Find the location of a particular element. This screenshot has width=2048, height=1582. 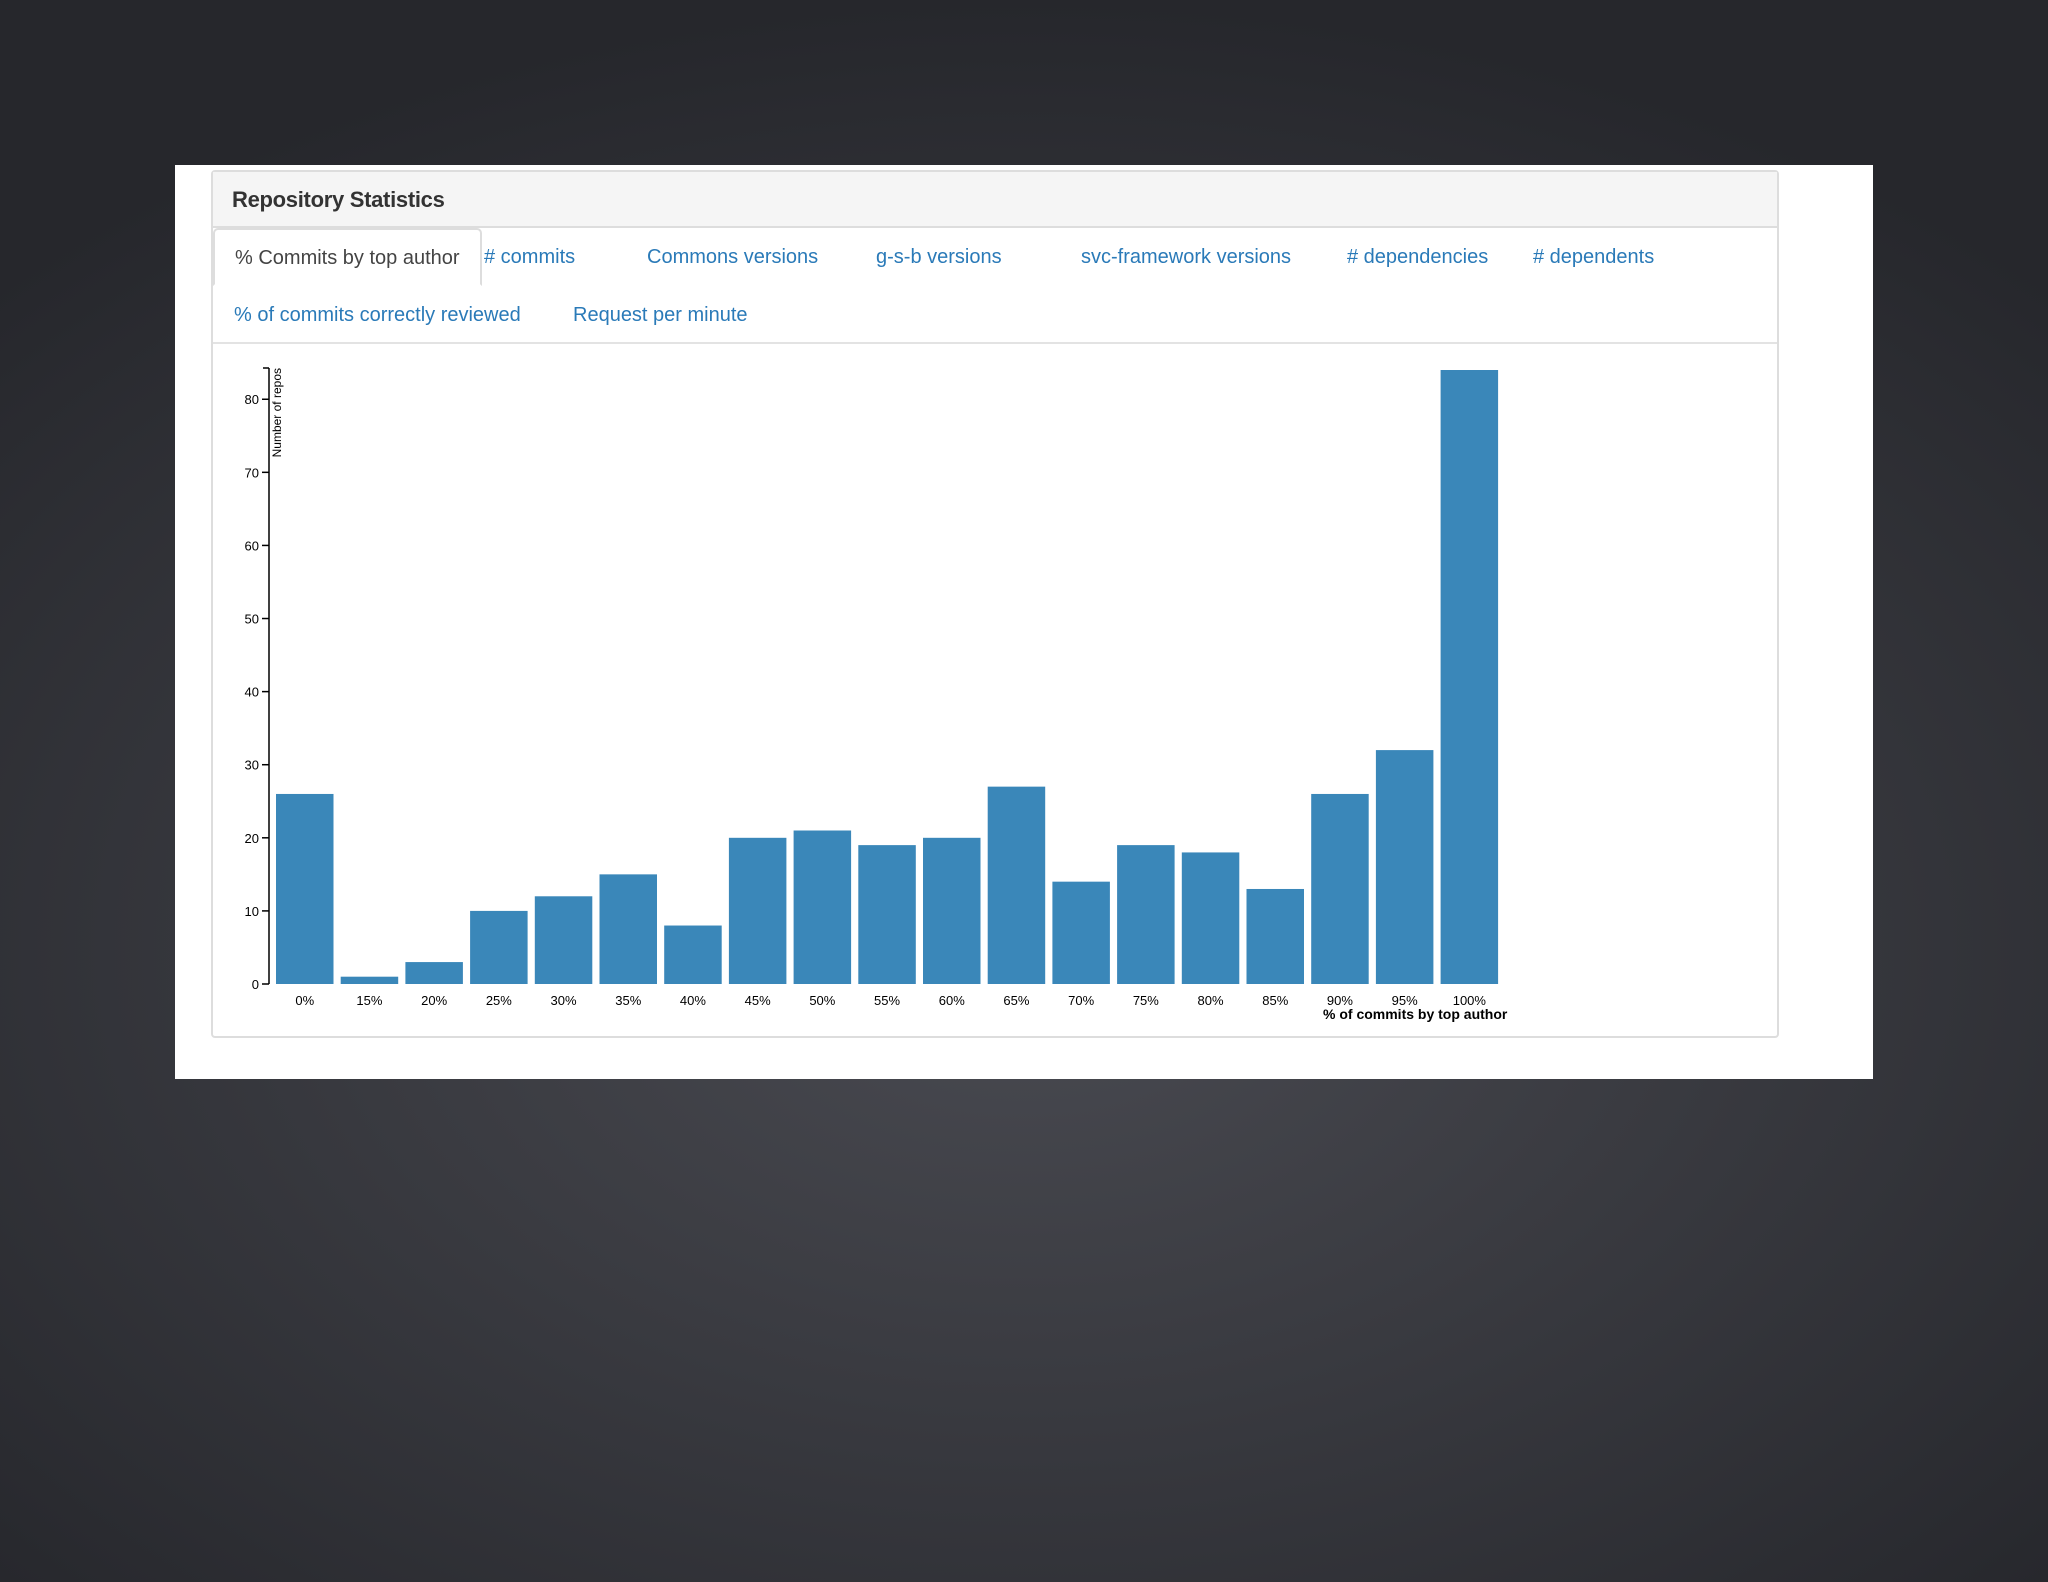

bar-60pct is located at coordinates (952, 910).